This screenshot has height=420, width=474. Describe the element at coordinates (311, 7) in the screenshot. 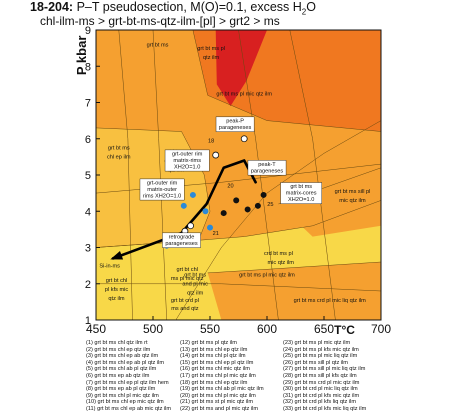

I see `title-suffix: O` at that location.